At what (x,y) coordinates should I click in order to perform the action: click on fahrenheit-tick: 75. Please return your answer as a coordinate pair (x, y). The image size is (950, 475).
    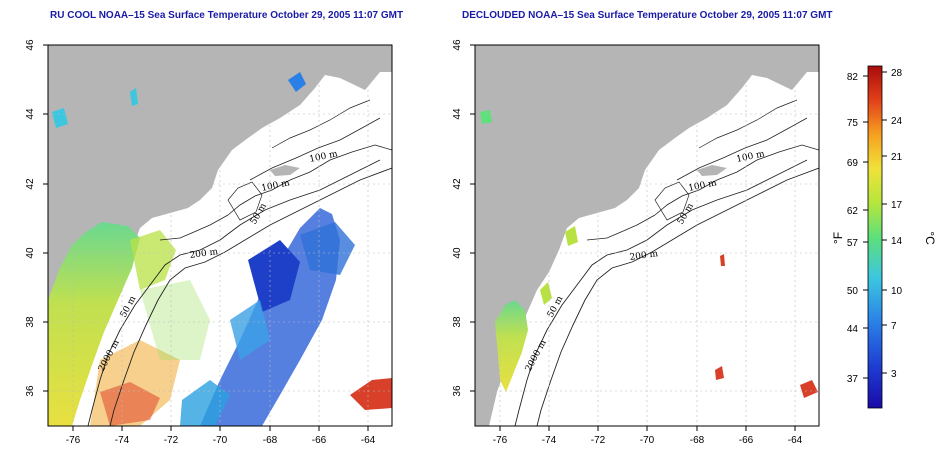
    Looking at the image, I should click on (853, 123).